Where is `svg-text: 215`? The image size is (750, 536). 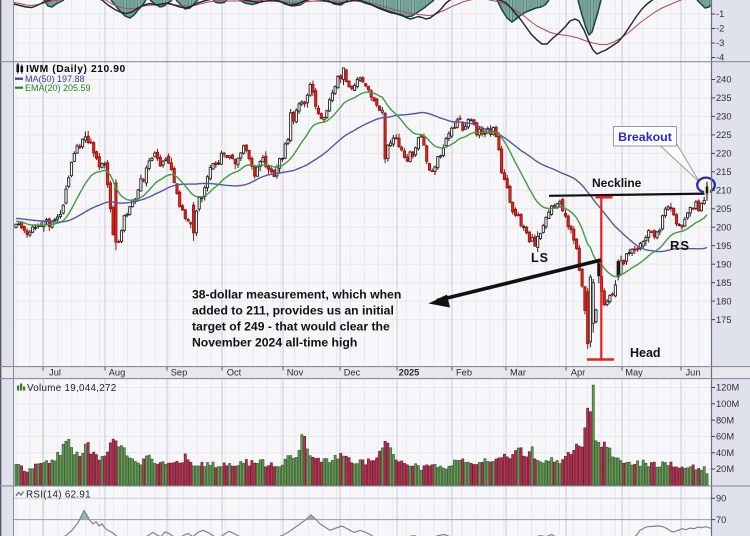
svg-text: 215 is located at coordinates (724, 172).